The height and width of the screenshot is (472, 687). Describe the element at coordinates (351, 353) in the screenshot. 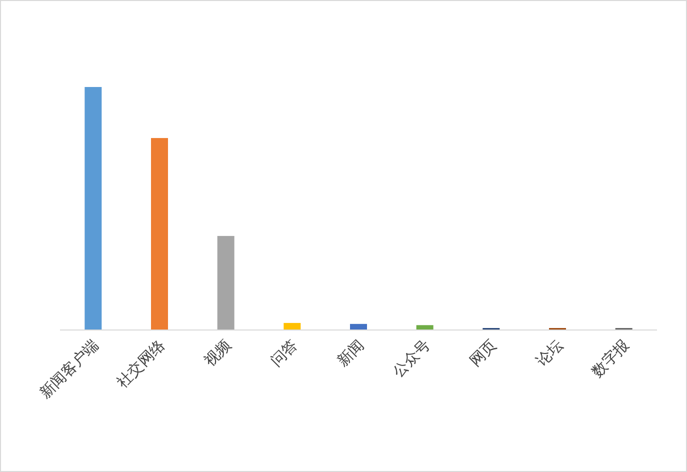

I see `x-tick-label: 新闻` at that location.